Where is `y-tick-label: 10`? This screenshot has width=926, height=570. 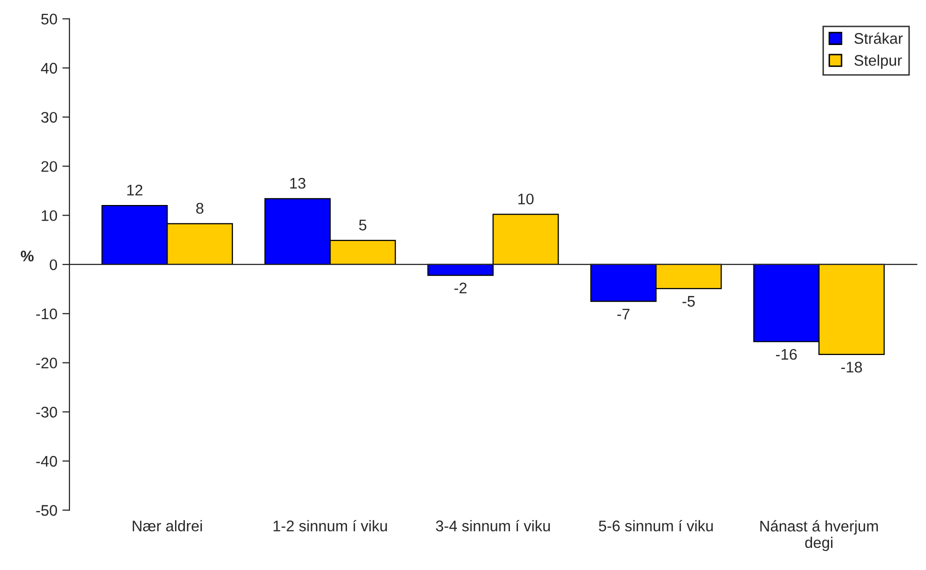
y-tick-label: 10 is located at coordinates (50, 216).